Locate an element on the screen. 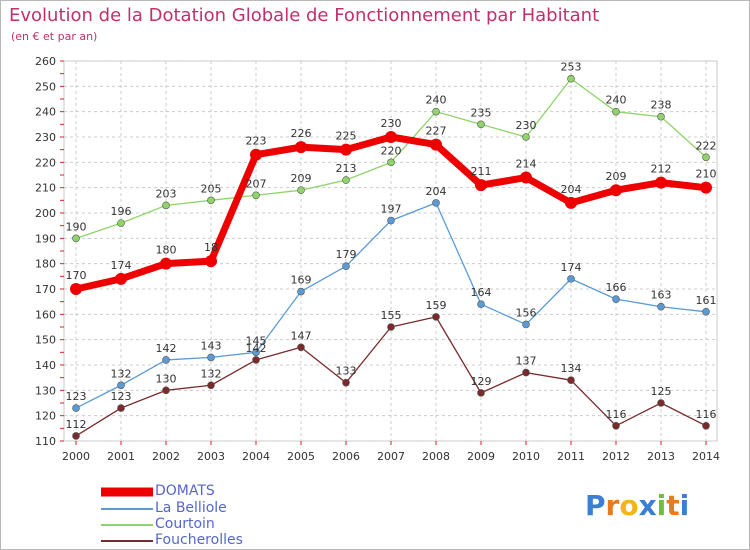 Image resolution: width=750 pixels, height=550 pixels. proxiti-logo: Proxiti is located at coordinates (637, 505).